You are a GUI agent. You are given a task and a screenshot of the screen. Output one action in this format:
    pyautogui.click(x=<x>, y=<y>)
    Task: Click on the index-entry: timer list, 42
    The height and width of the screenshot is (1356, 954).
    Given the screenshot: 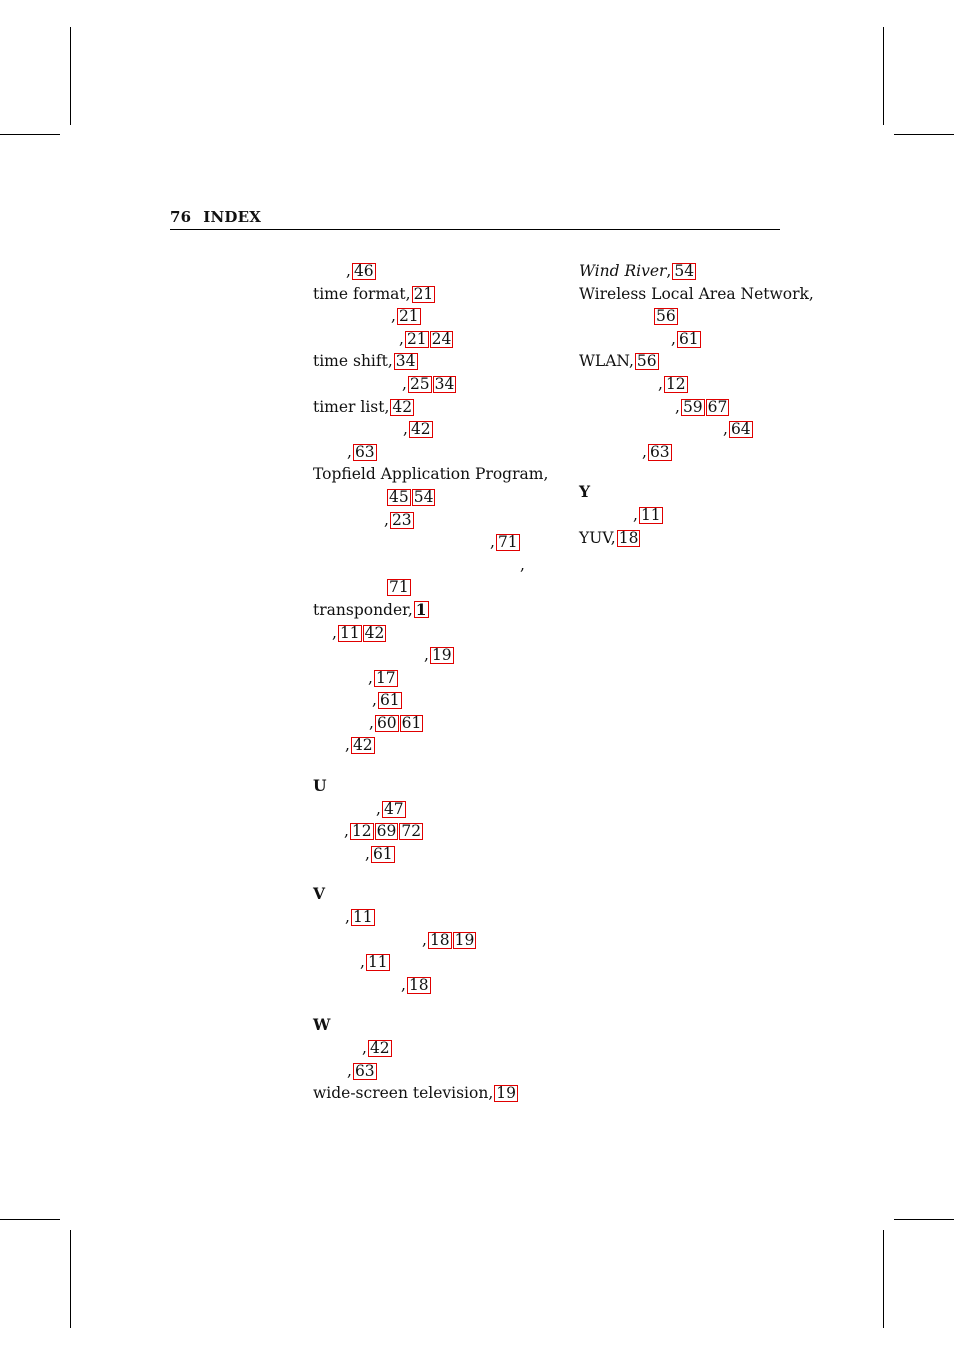 What is the action you would take?
    pyautogui.click(x=433, y=407)
    